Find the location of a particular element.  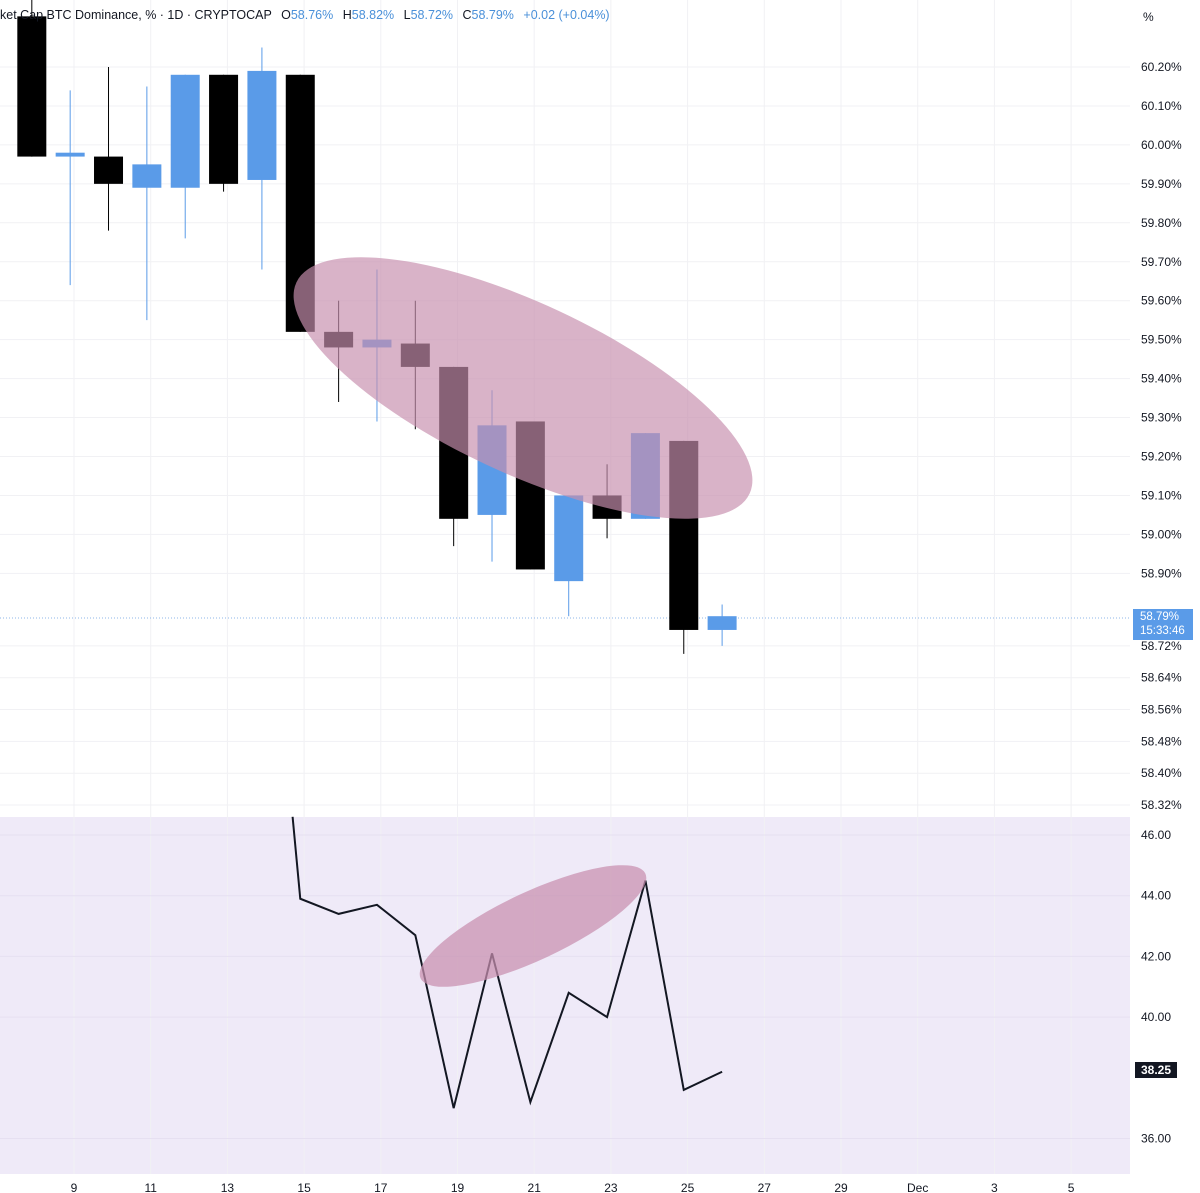

price-axis-label: 59.40% is located at coordinates (1161, 379).